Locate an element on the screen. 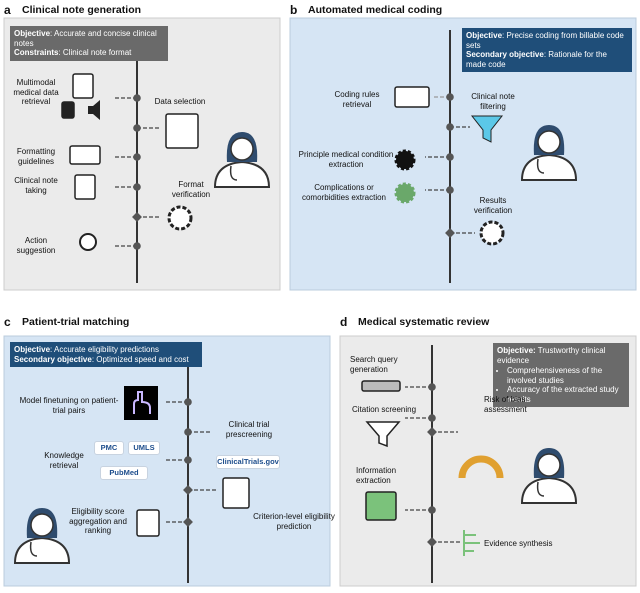  objective-text: : Accurate and concise clinical notes is located at coordinates (85, 38).